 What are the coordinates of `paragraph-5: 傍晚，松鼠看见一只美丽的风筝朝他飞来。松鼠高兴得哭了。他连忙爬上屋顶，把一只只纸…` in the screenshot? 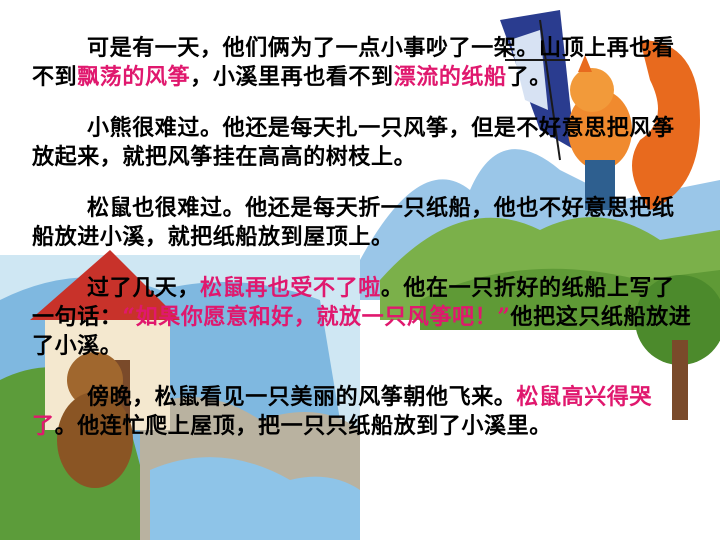 It's located at (362, 412).